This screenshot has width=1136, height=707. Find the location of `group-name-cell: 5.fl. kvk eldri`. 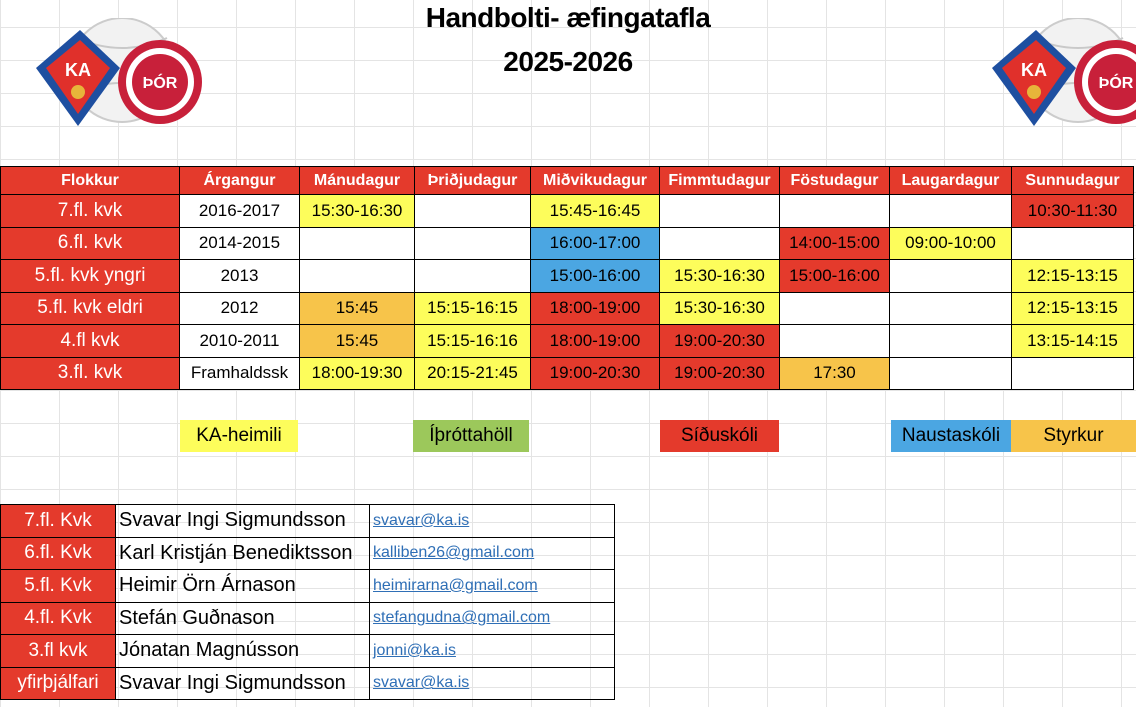

group-name-cell: 5.fl. kvk eldri is located at coordinates (90, 308).